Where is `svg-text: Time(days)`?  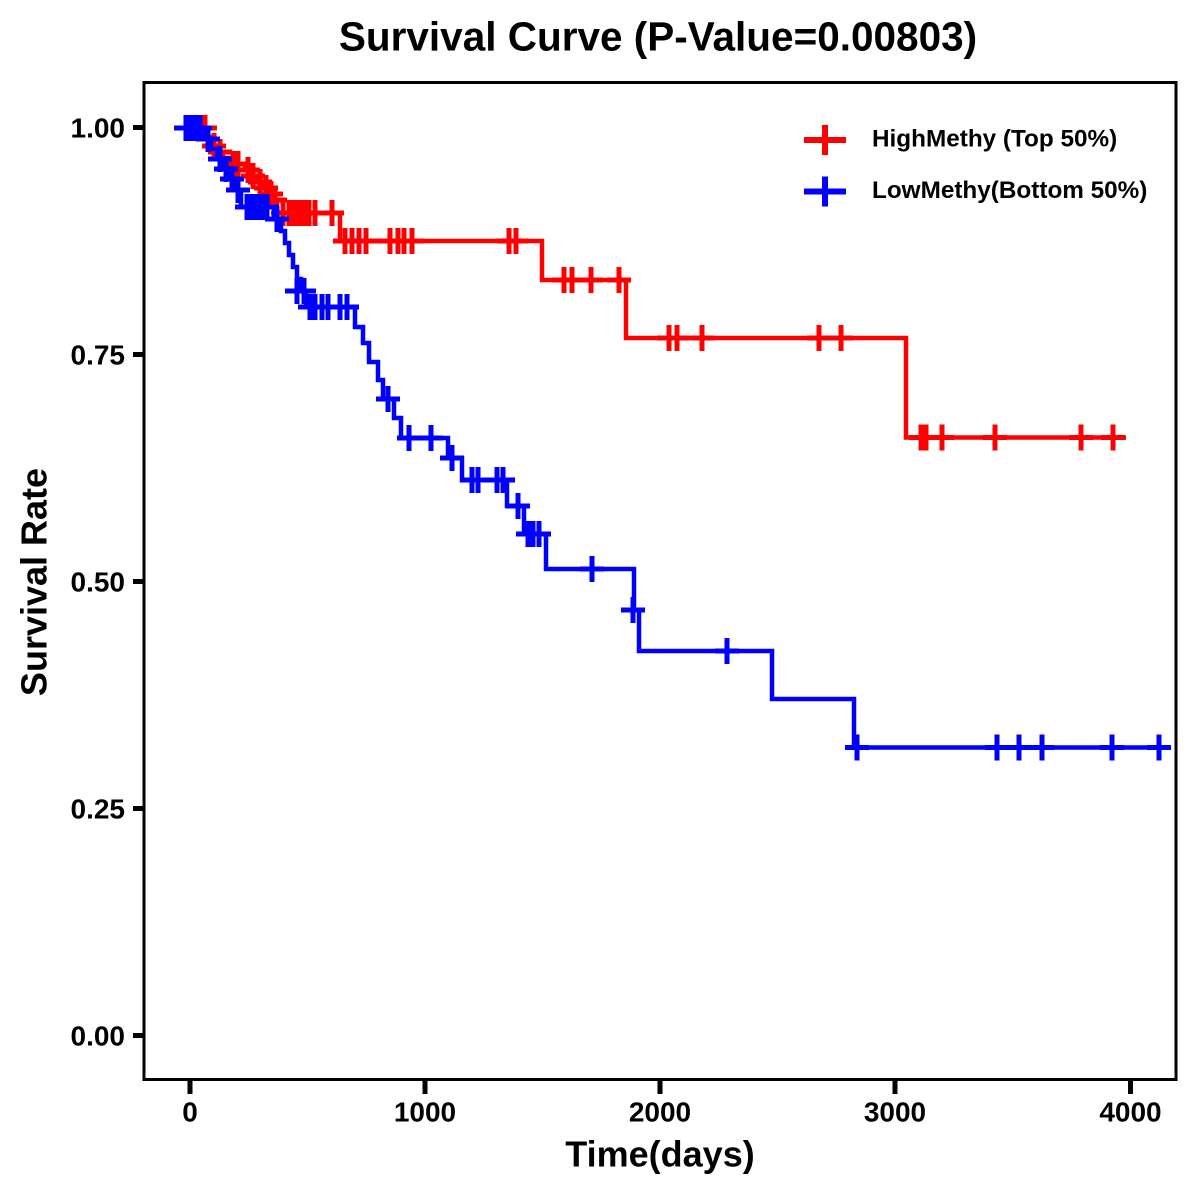
svg-text: Time(days) is located at coordinates (659, 1154).